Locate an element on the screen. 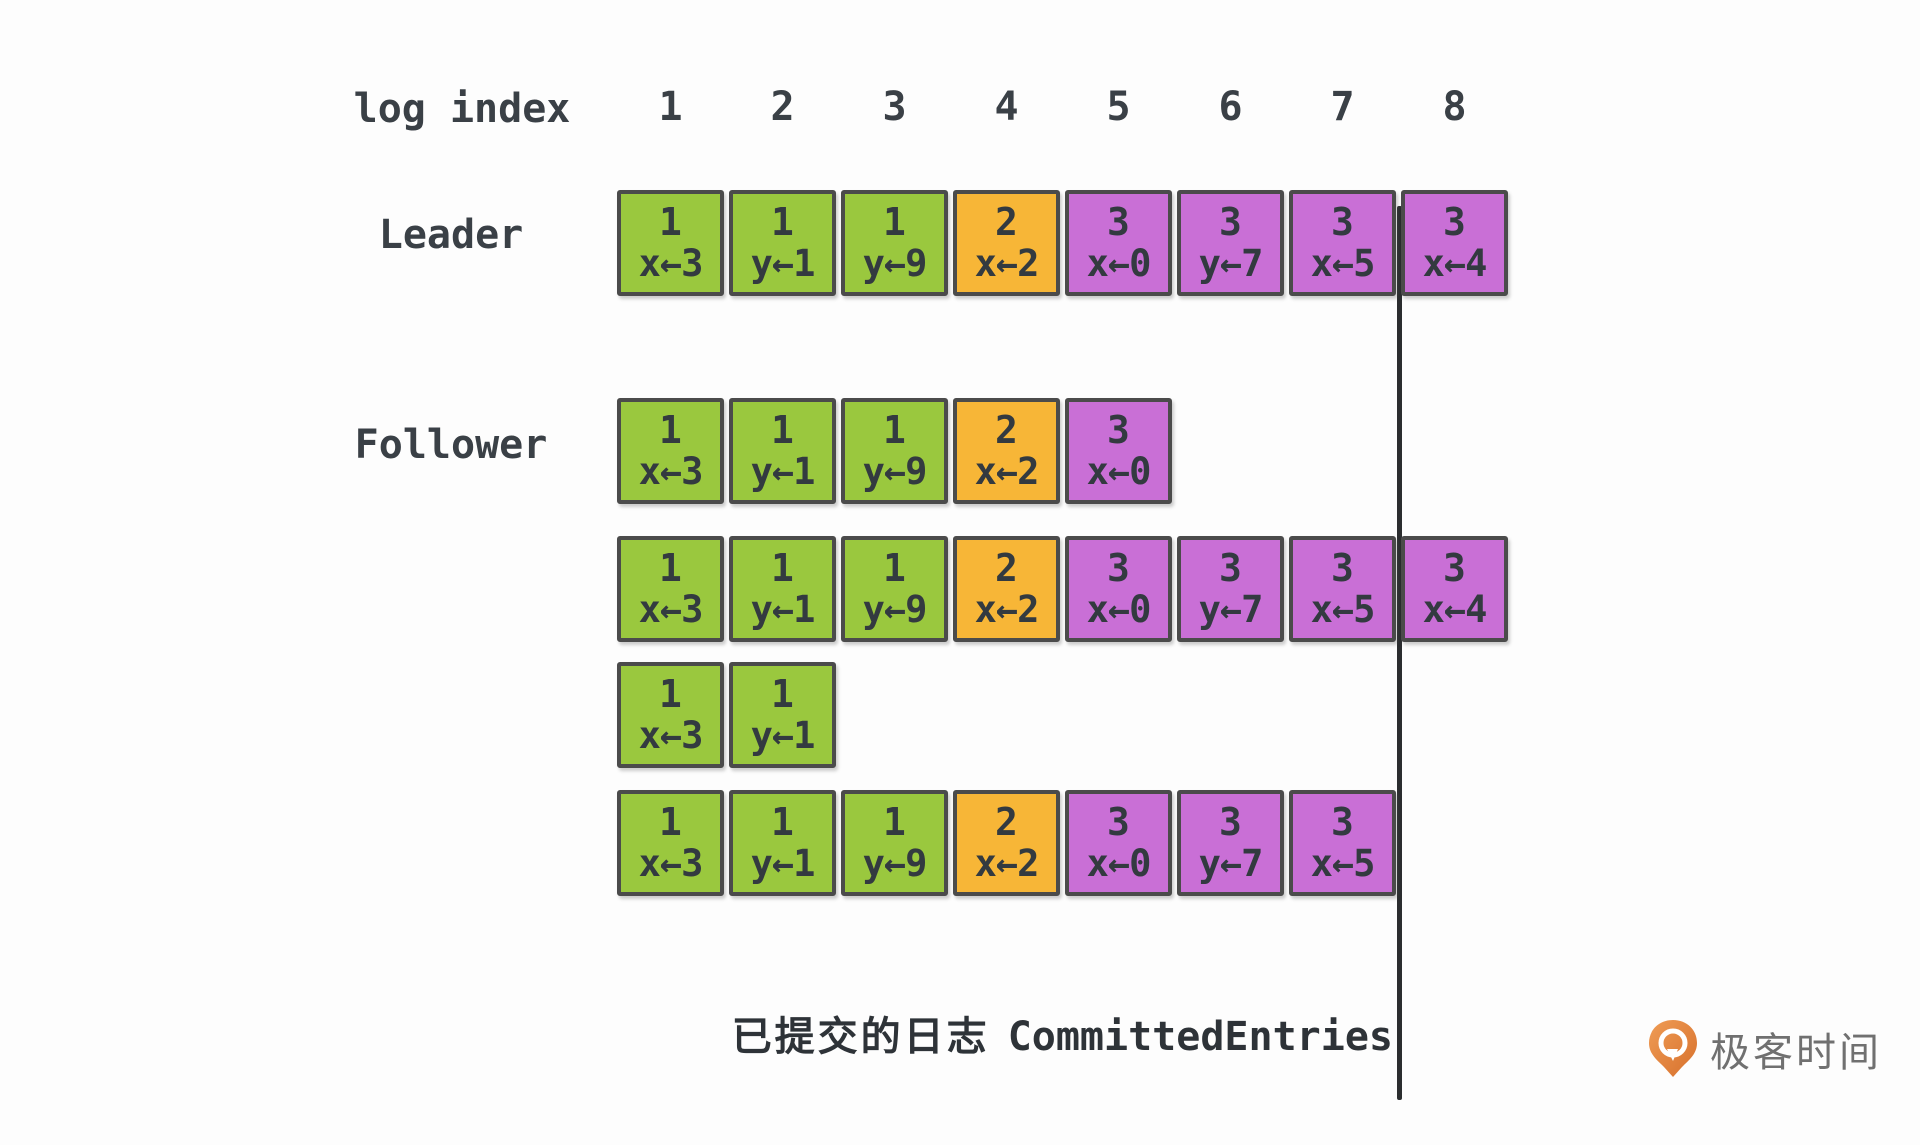 This screenshot has height=1145, width=1920. log-index-number: 6 is located at coordinates (1230, 107).